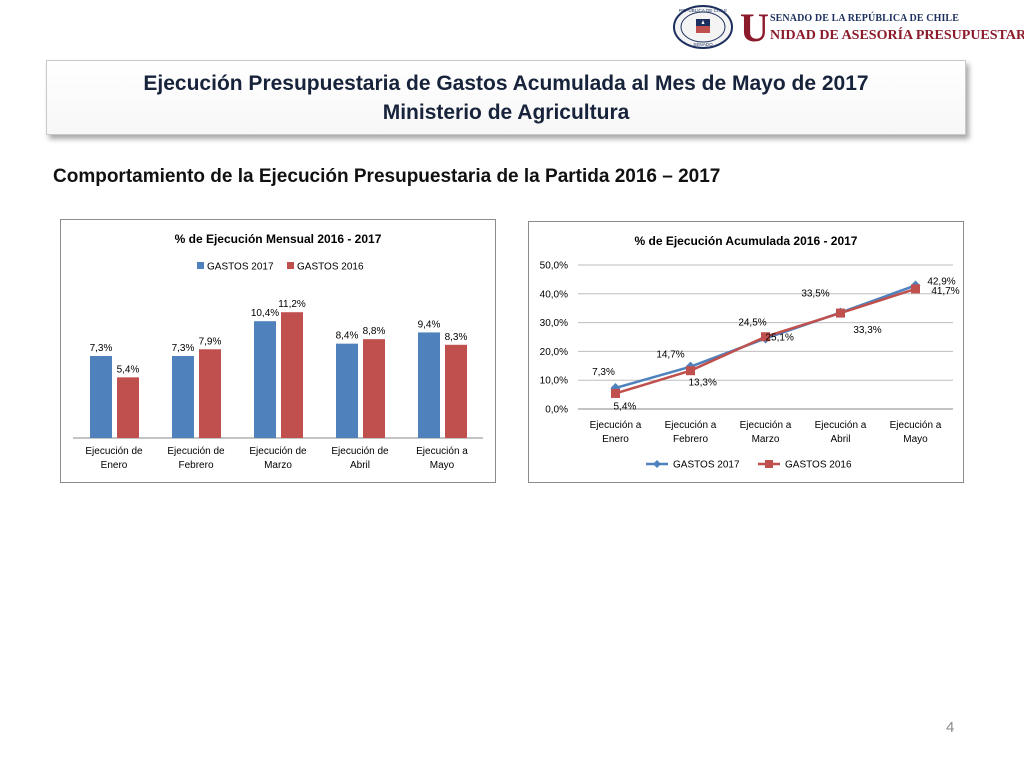 The width and height of the screenshot is (1024, 768). Describe the element at coordinates (374, 331) in the screenshot. I see `data-label-1-3: 8,8%` at that location.